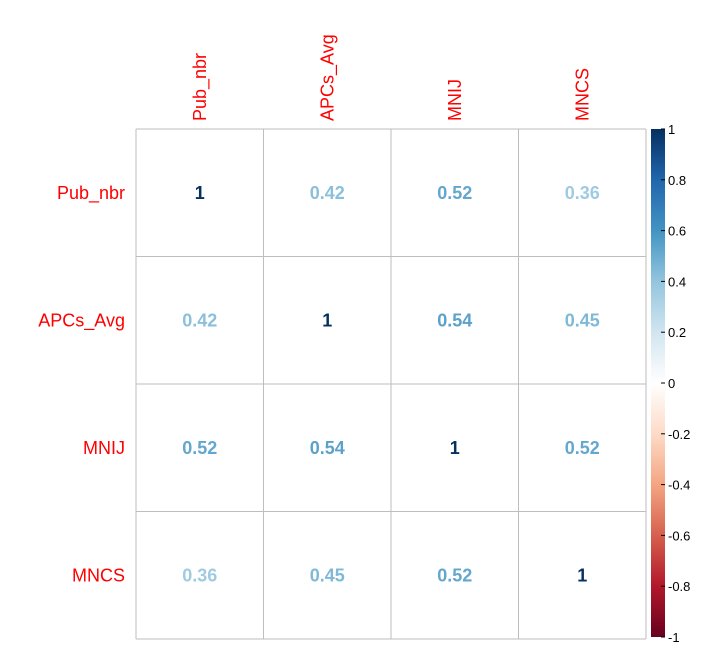  I want to click on column-label-MNIJ: MNIJ, so click(455, 100).